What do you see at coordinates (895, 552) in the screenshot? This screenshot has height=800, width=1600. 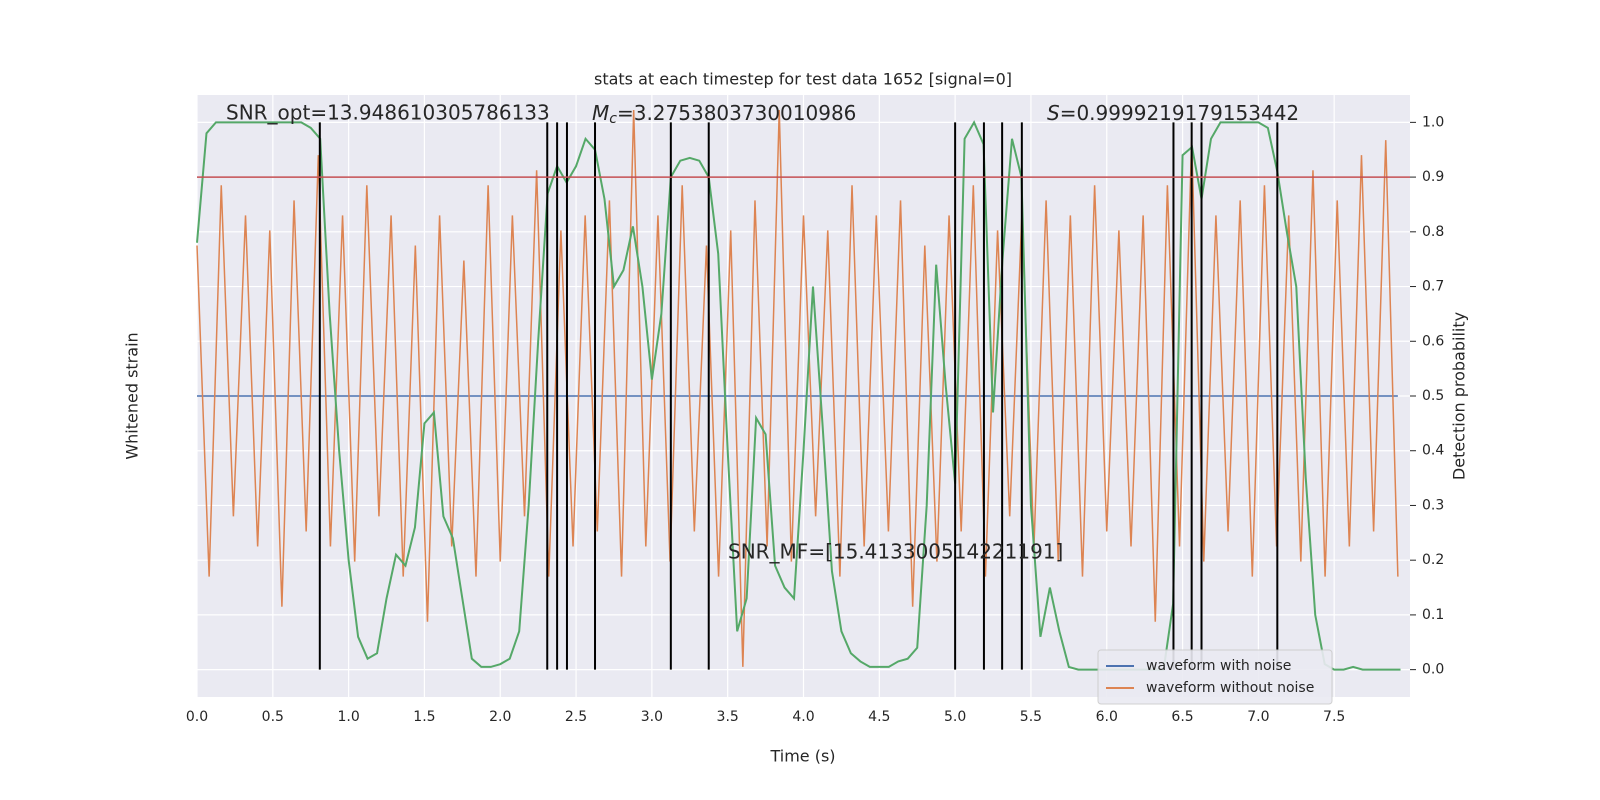 I see `annotation: SNR_MF=[15.413300514221191]` at bounding box center [895, 552].